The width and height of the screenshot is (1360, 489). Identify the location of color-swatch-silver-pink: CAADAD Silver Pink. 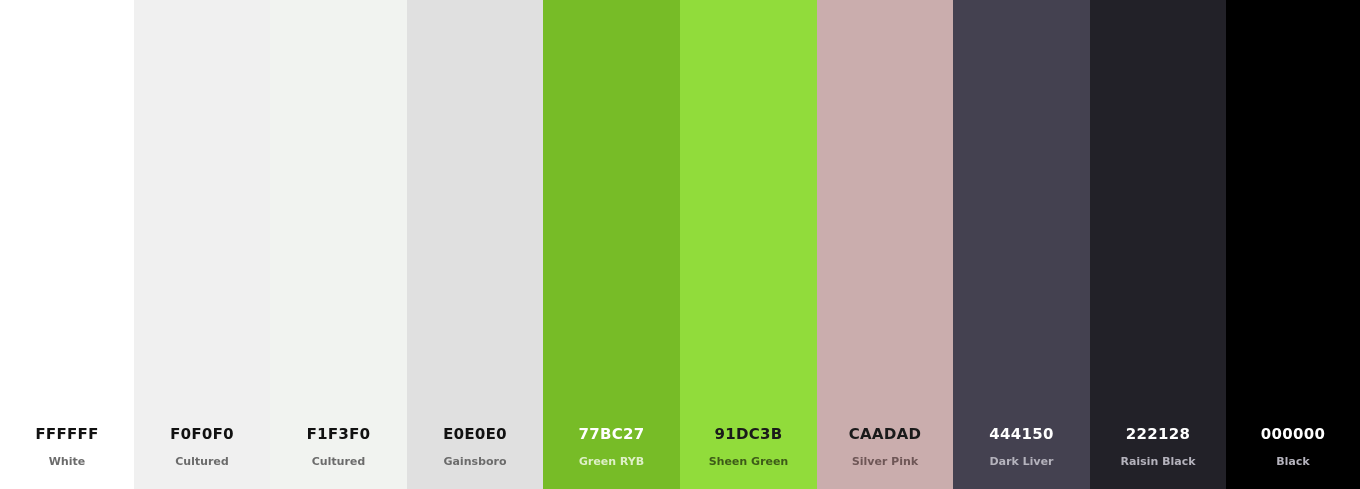
(885, 244).